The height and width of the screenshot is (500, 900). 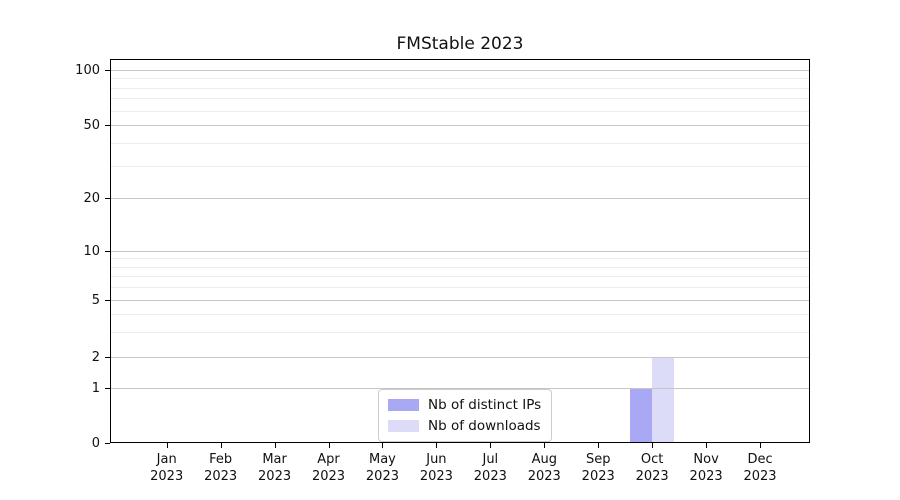 What do you see at coordinates (484, 426) in the screenshot?
I see `legend-label-downloads: Nb of downloads` at bounding box center [484, 426].